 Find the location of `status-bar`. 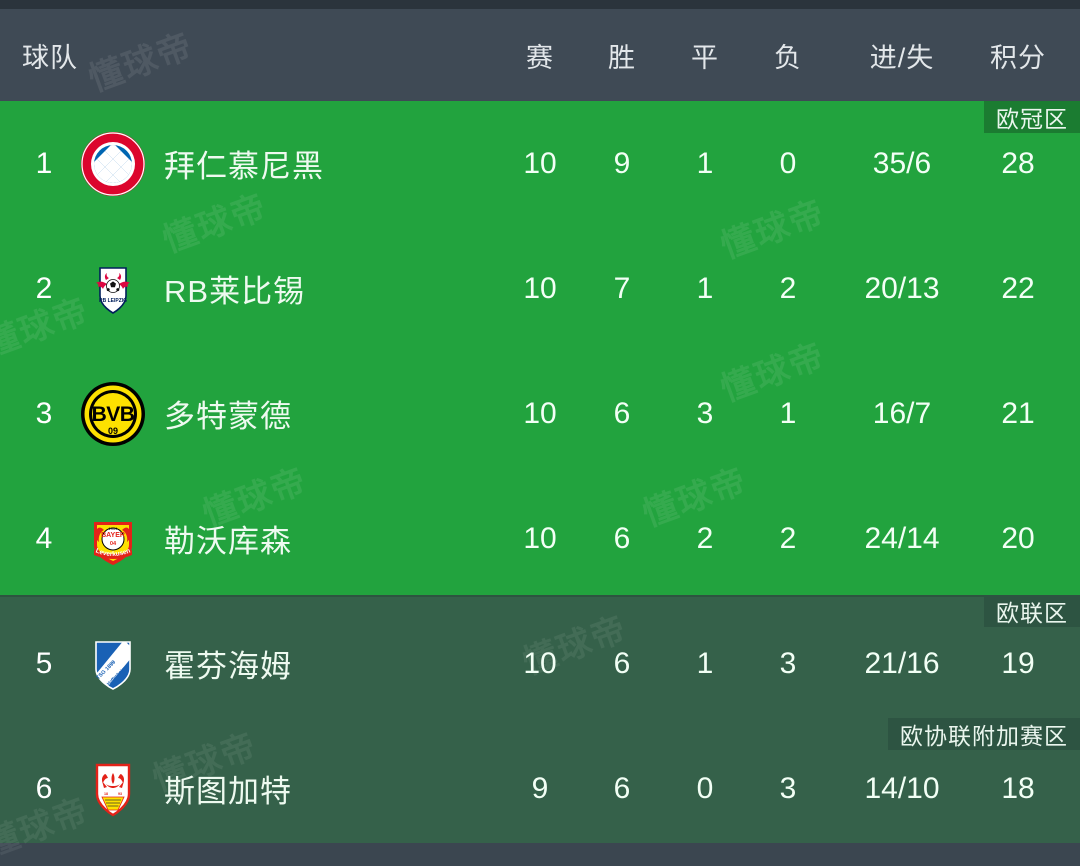

status-bar is located at coordinates (540, 4).